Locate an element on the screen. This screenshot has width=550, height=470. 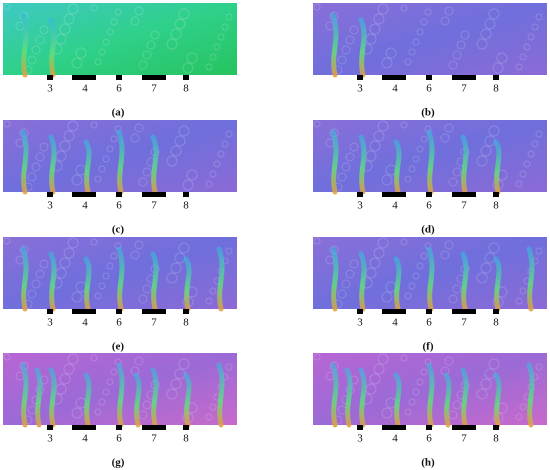
panel: 3 4 6 7 8 (g) is located at coordinates (120, 411).